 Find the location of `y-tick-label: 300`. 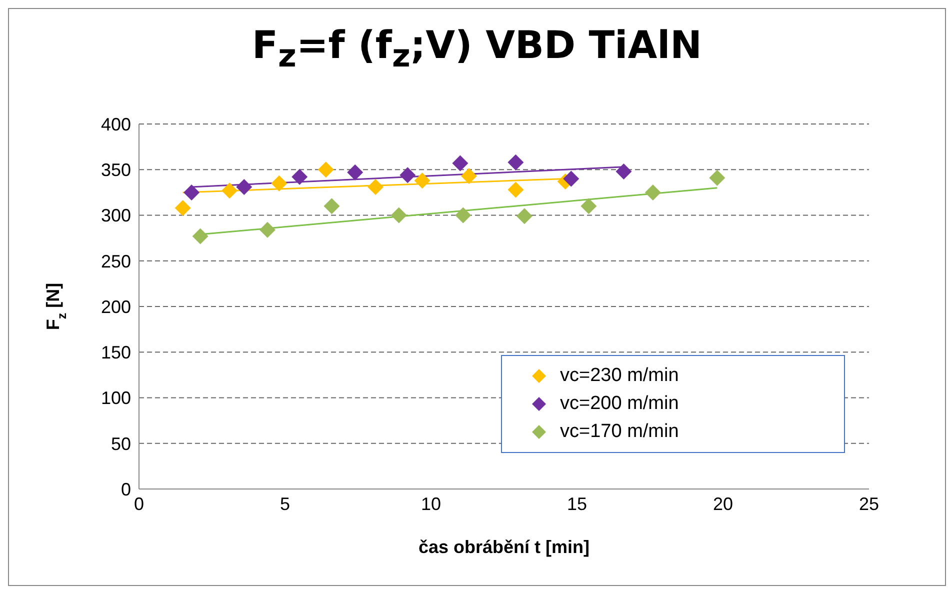

y-tick-label: 300 is located at coordinates (115, 216).